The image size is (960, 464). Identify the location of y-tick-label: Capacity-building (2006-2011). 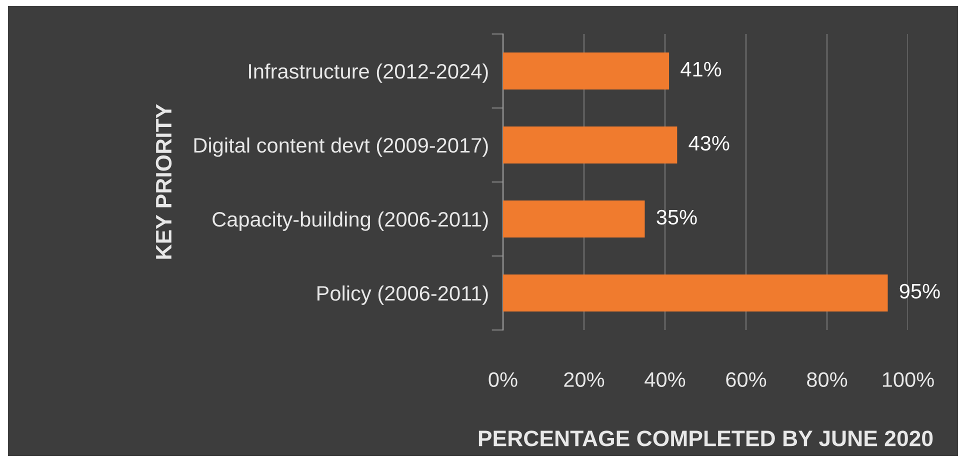
(350, 221).